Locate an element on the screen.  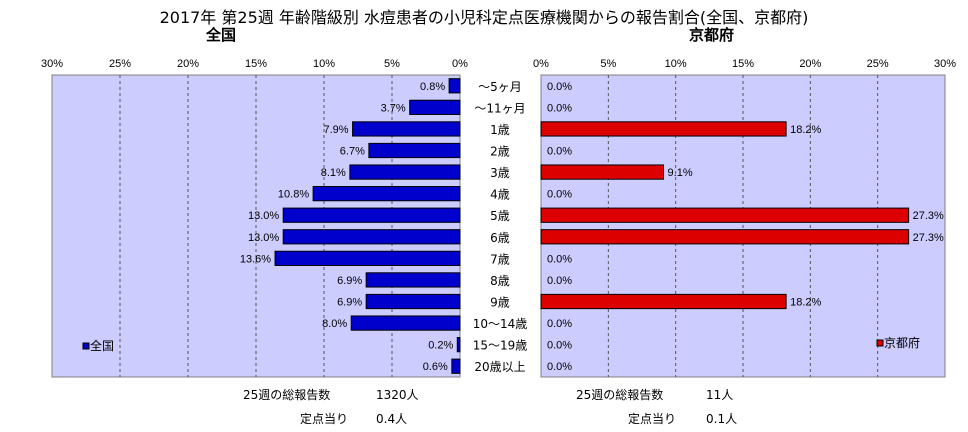
left-legend-swatch is located at coordinates (86, 346).